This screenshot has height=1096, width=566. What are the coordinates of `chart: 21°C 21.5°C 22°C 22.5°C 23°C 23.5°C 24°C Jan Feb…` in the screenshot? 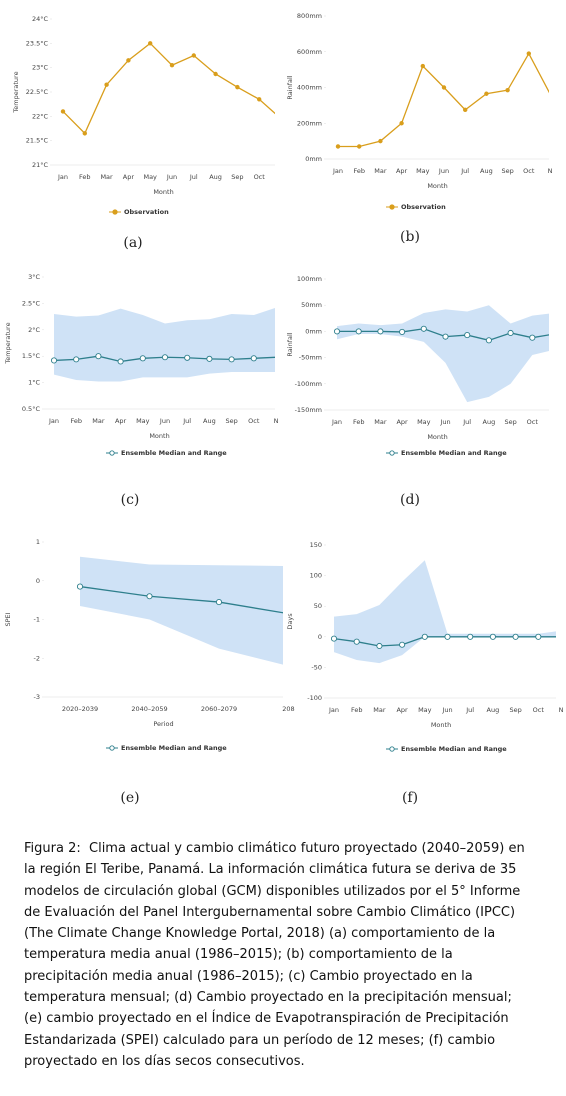 It's located at (143, 133).